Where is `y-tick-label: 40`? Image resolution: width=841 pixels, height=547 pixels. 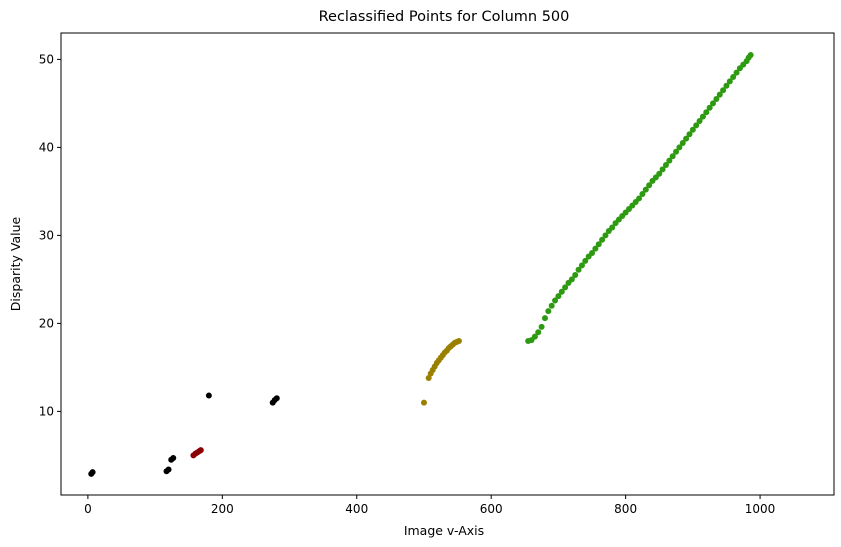 y-tick-label: 40 is located at coordinates (46, 147).